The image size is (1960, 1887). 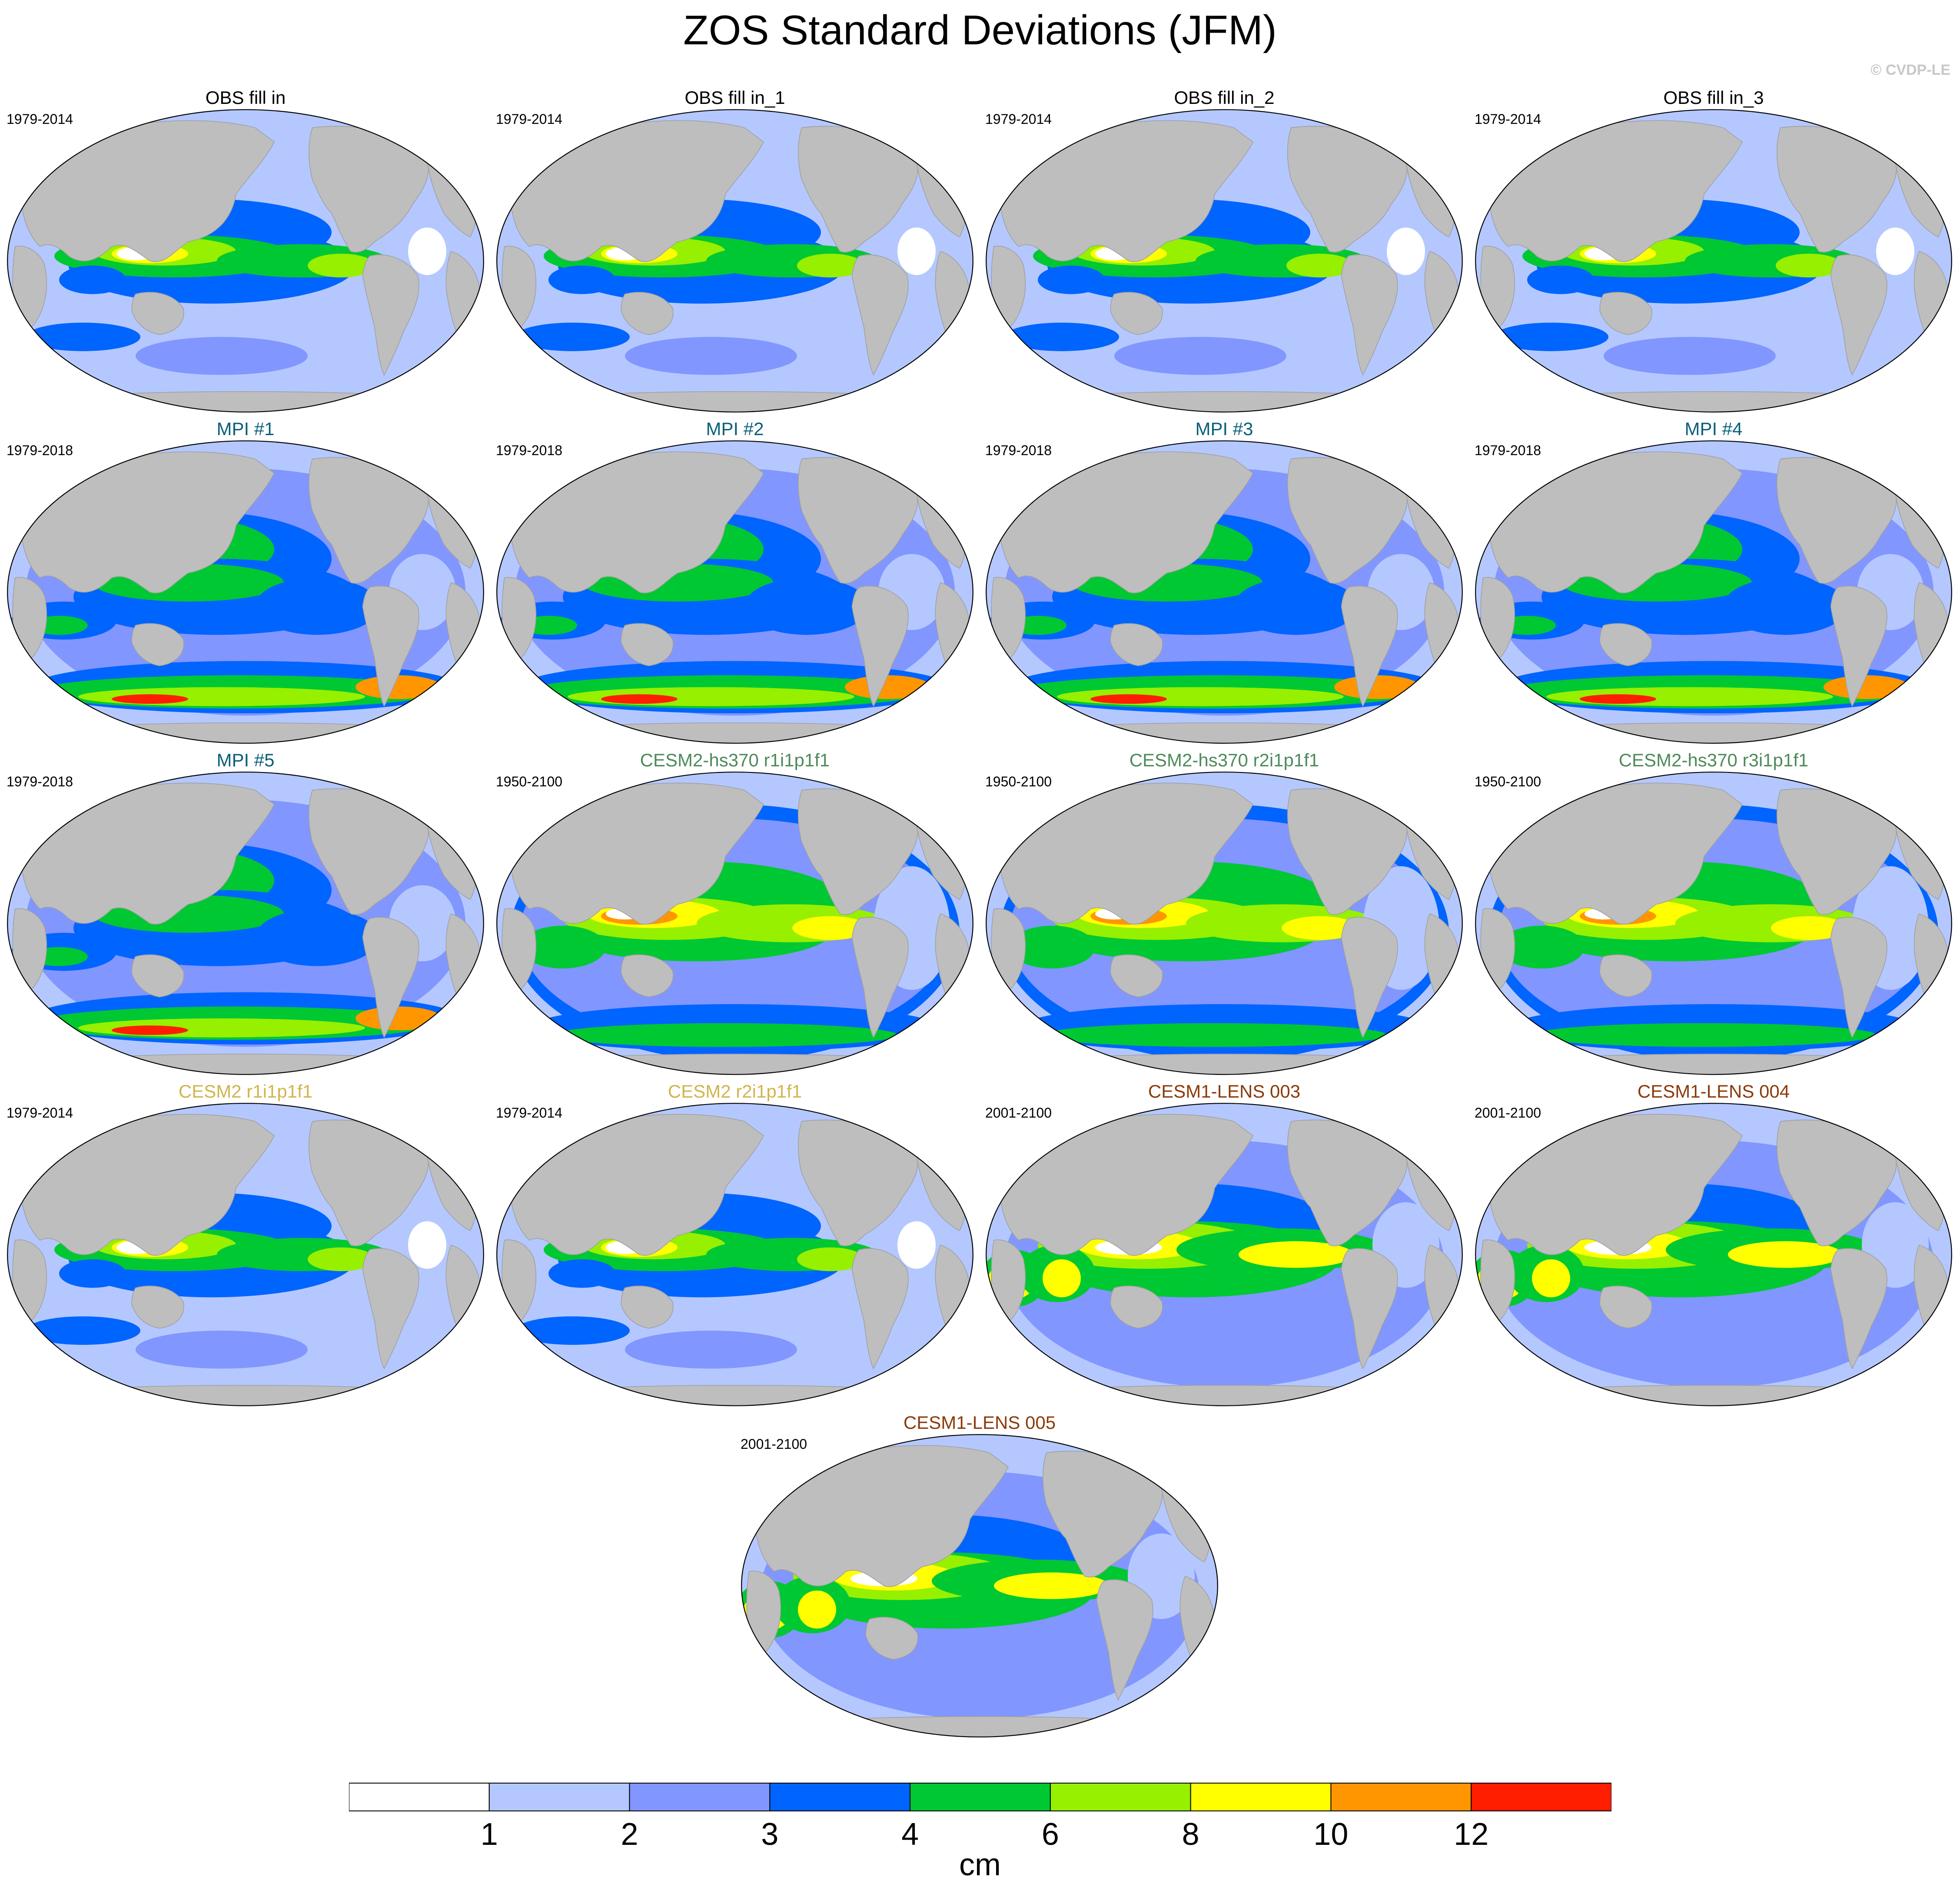 What do you see at coordinates (1224, 760) in the screenshot?
I see `panel-title: CESM2-hs370 r2i1p1f1` at bounding box center [1224, 760].